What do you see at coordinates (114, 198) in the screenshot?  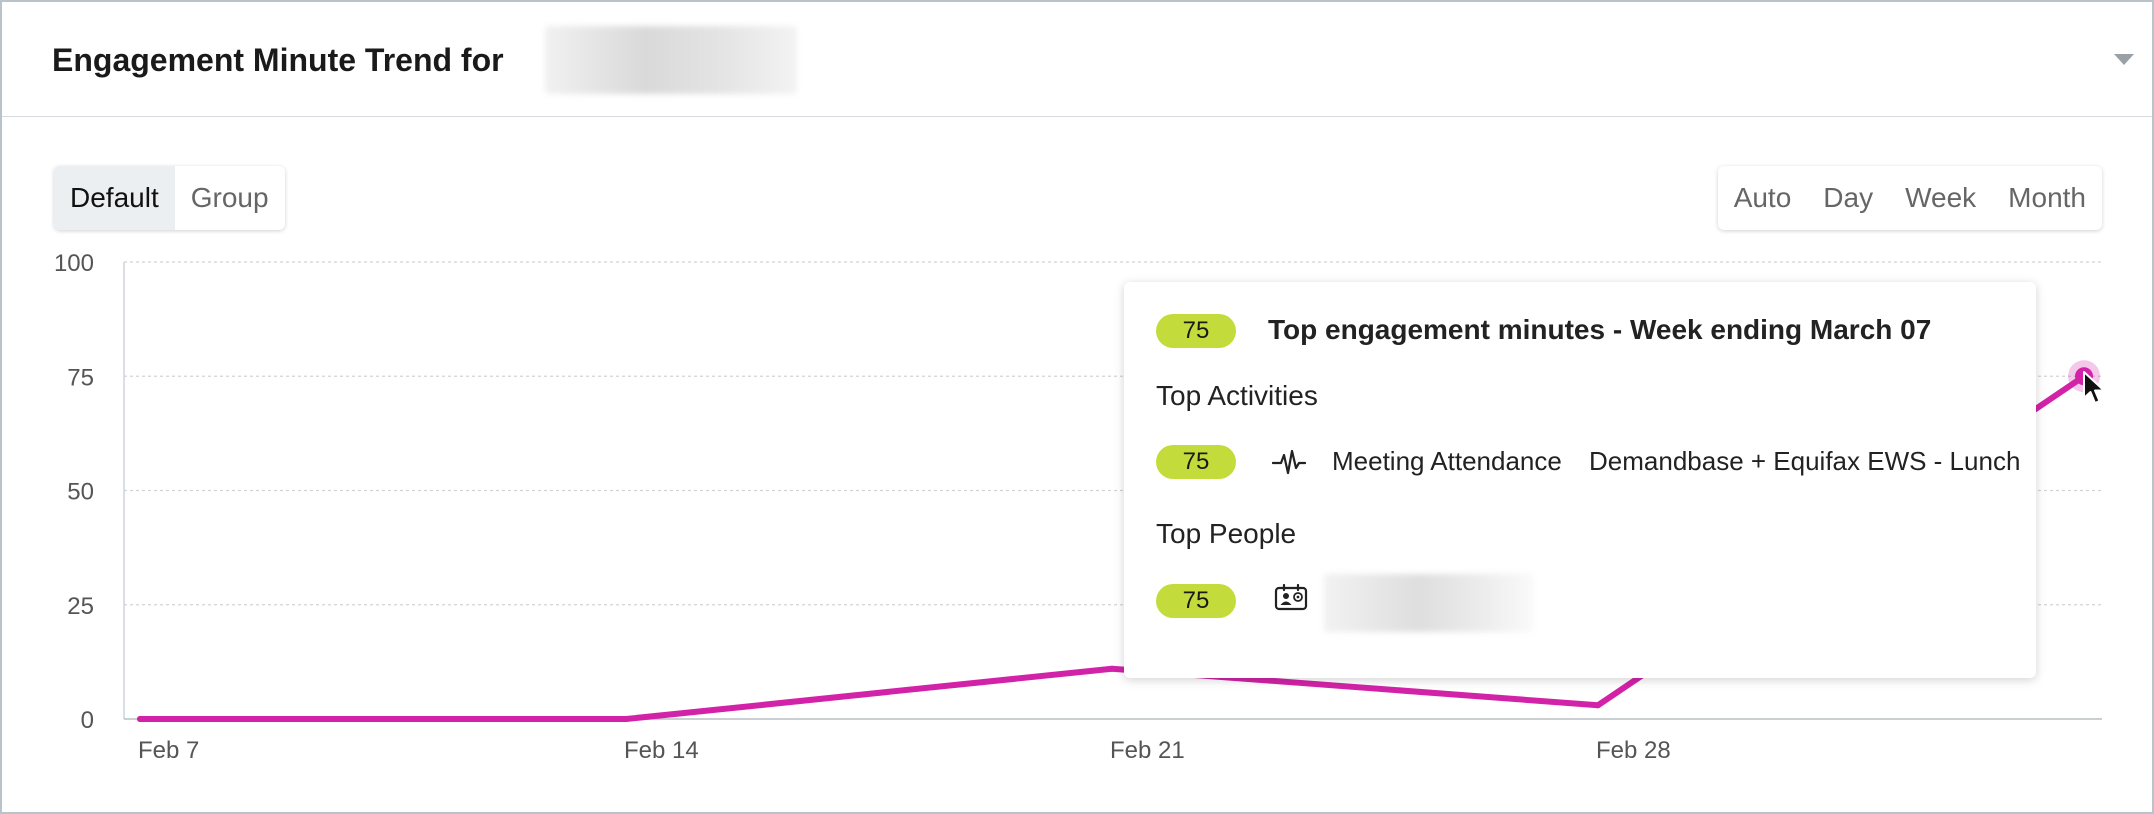 I see `view-default-button: Default` at bounding box center [114, 198].